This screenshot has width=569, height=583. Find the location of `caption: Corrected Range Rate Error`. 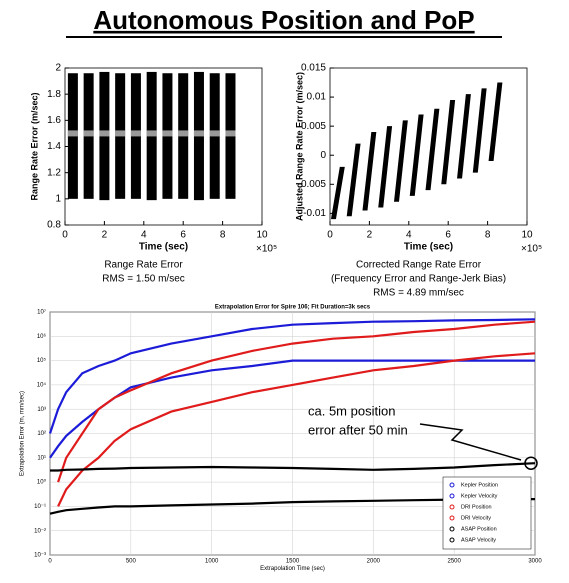

caption: Corrected Range Rate Error is located at coordinates (419, 265).